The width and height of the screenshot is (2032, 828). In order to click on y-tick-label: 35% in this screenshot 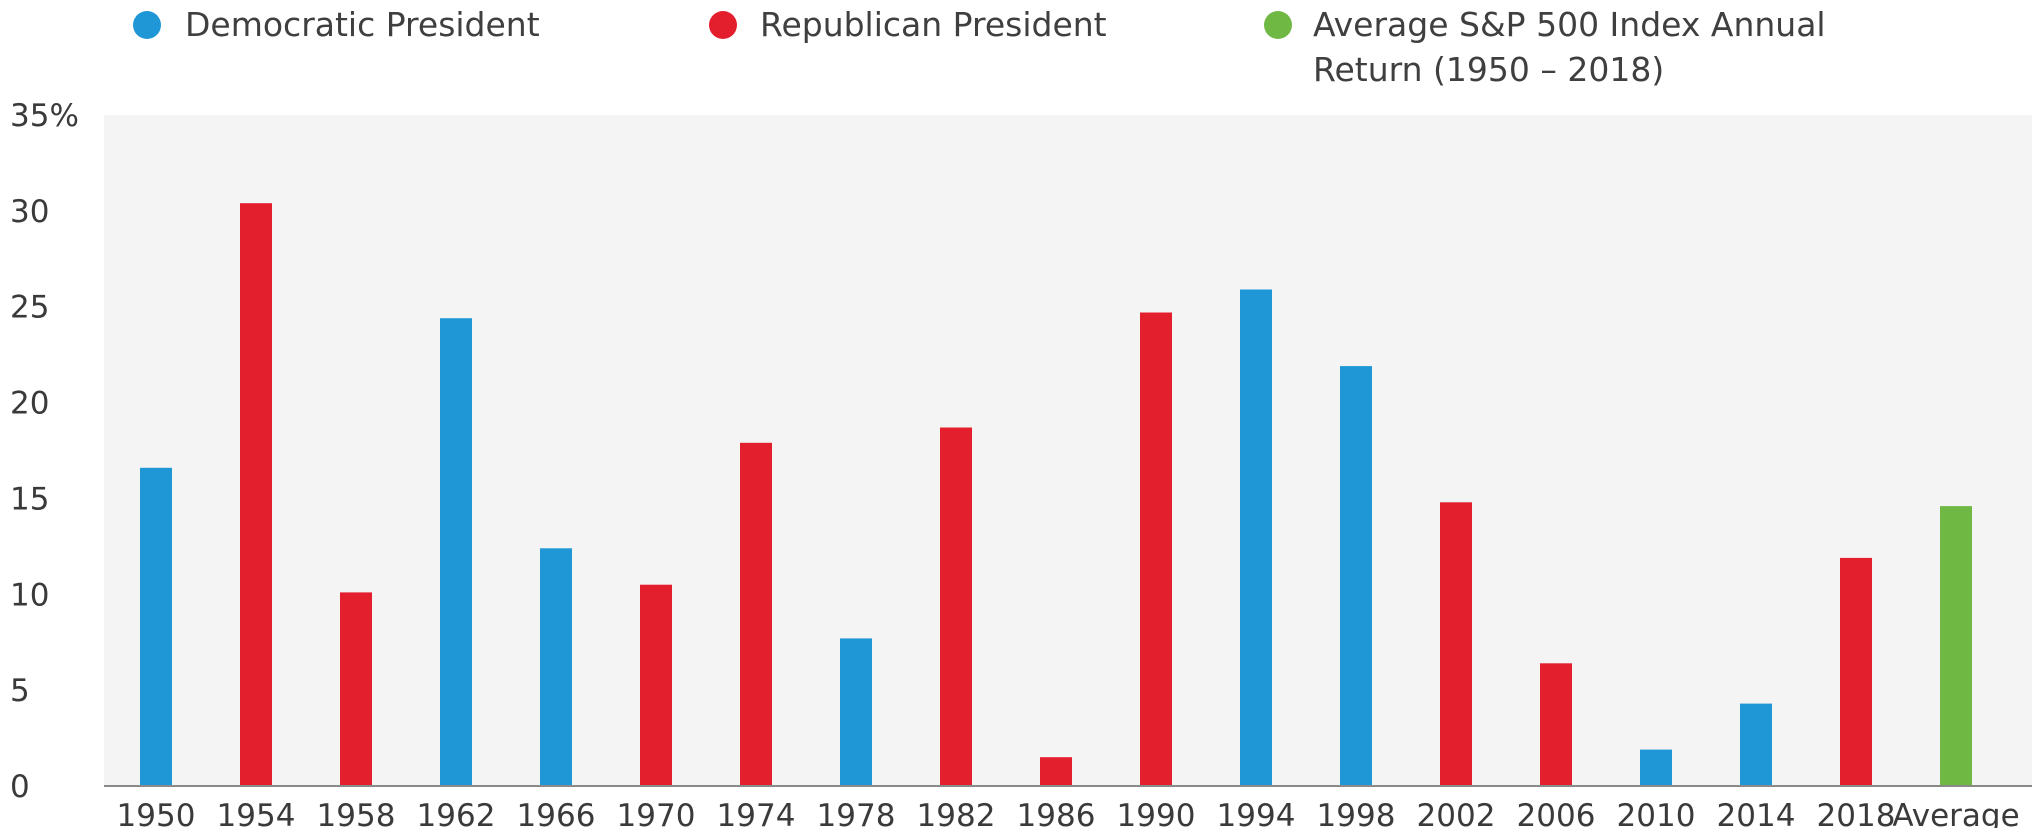, I will do `click(44, 116)`.